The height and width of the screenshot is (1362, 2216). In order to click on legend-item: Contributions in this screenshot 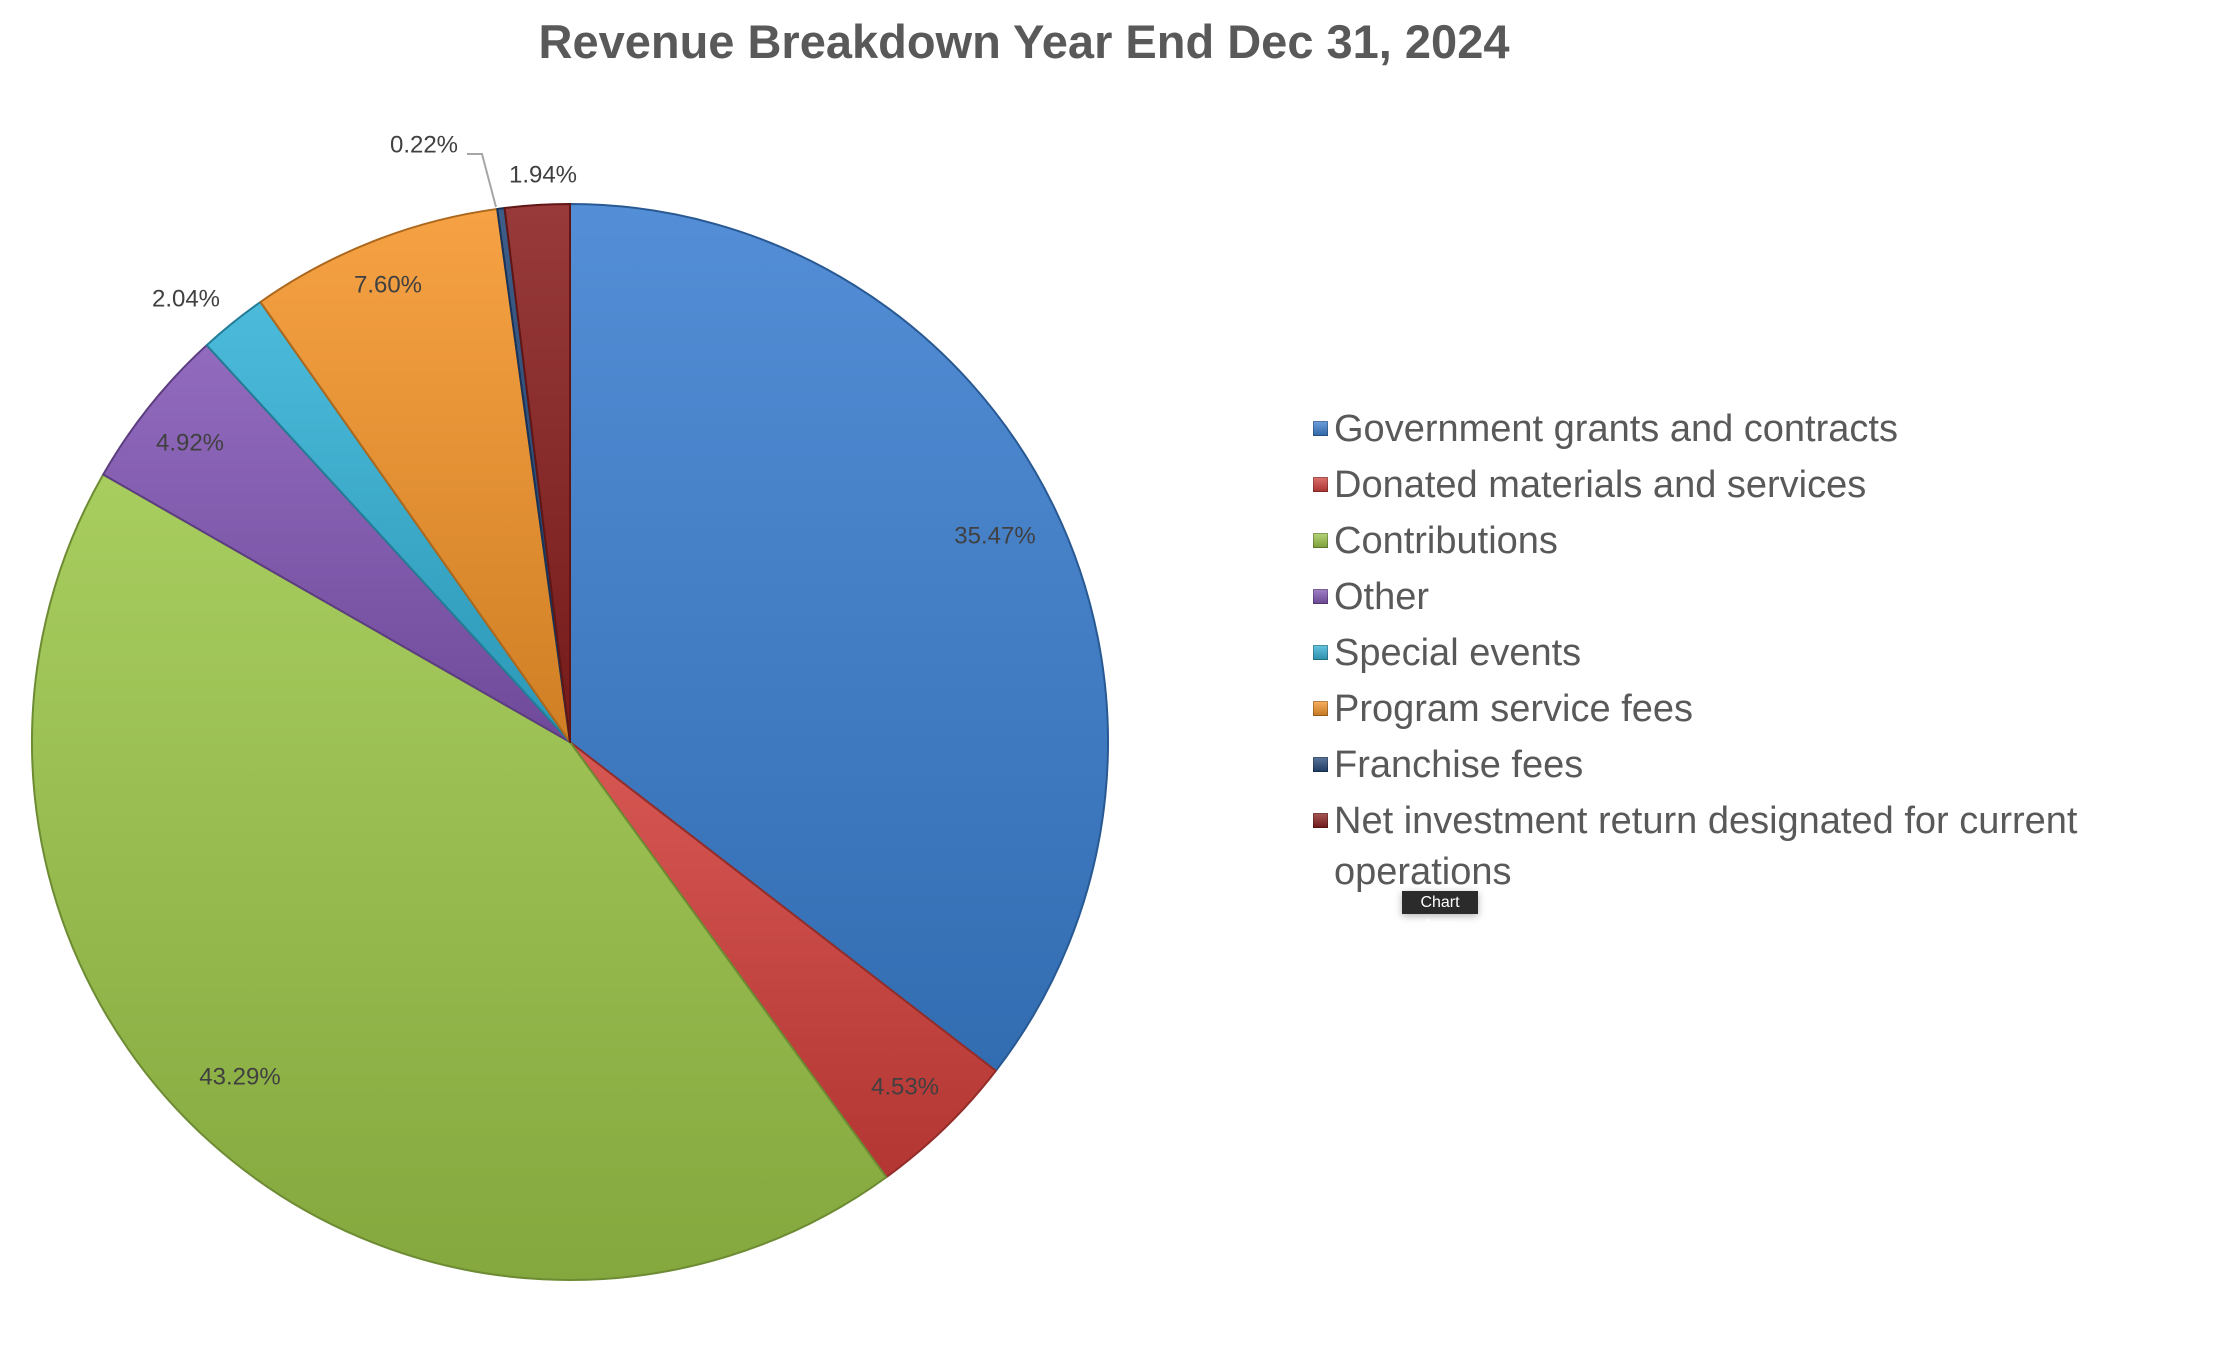, I will do `click(1763, 541)`.